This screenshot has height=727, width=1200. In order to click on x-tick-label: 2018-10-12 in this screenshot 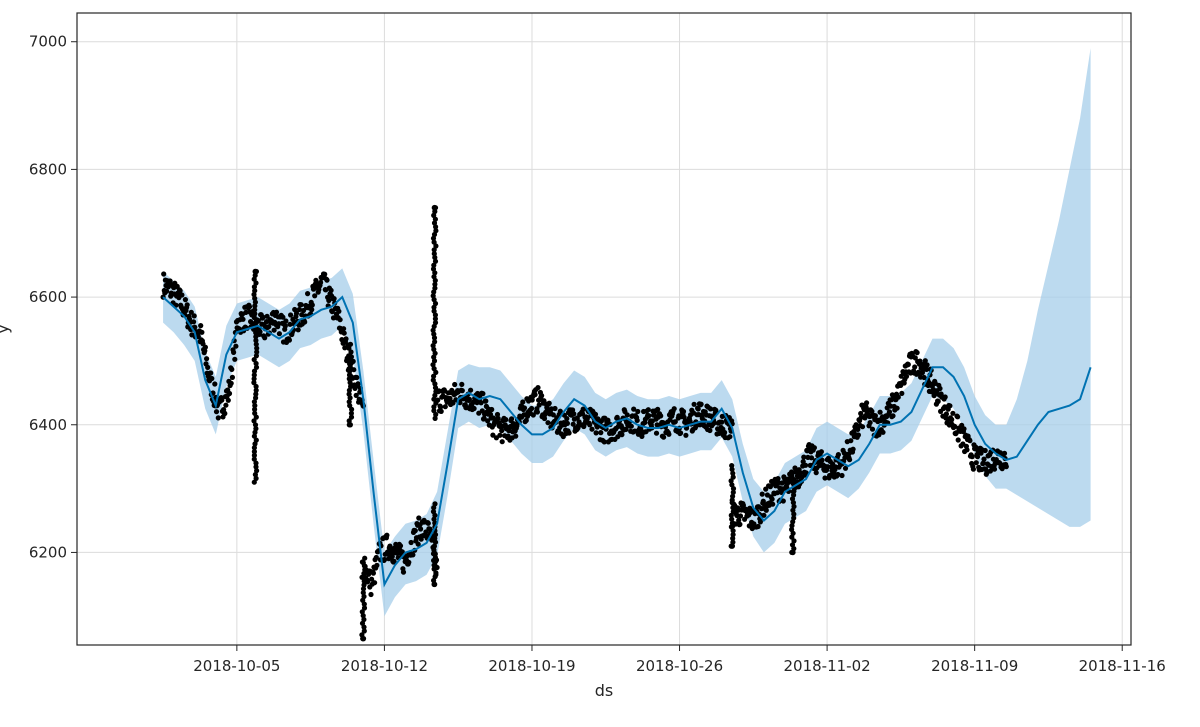, I will do `click(384, 666)`.